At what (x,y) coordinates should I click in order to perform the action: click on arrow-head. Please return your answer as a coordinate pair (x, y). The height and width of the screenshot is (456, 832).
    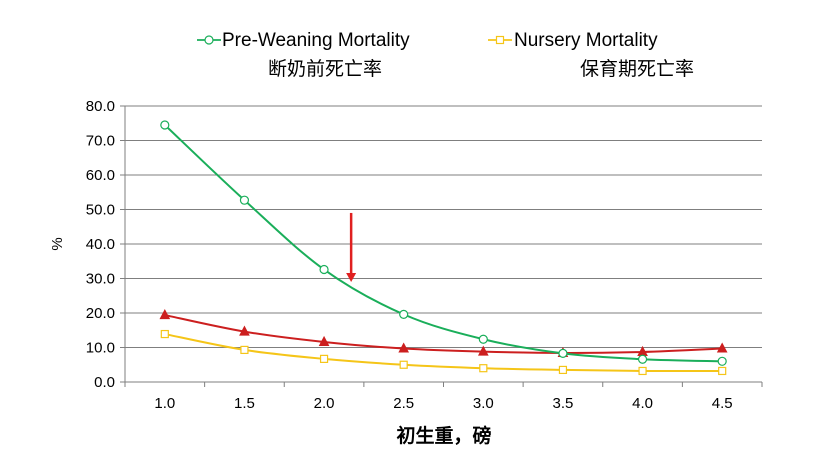
    Looking at the image, I should click on (351, 277).